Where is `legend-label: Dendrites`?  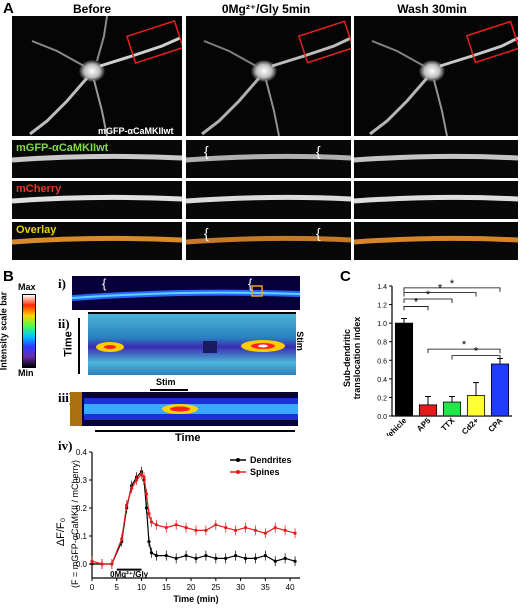
legend-label: Dendrites is located at coordinates (271, 460).